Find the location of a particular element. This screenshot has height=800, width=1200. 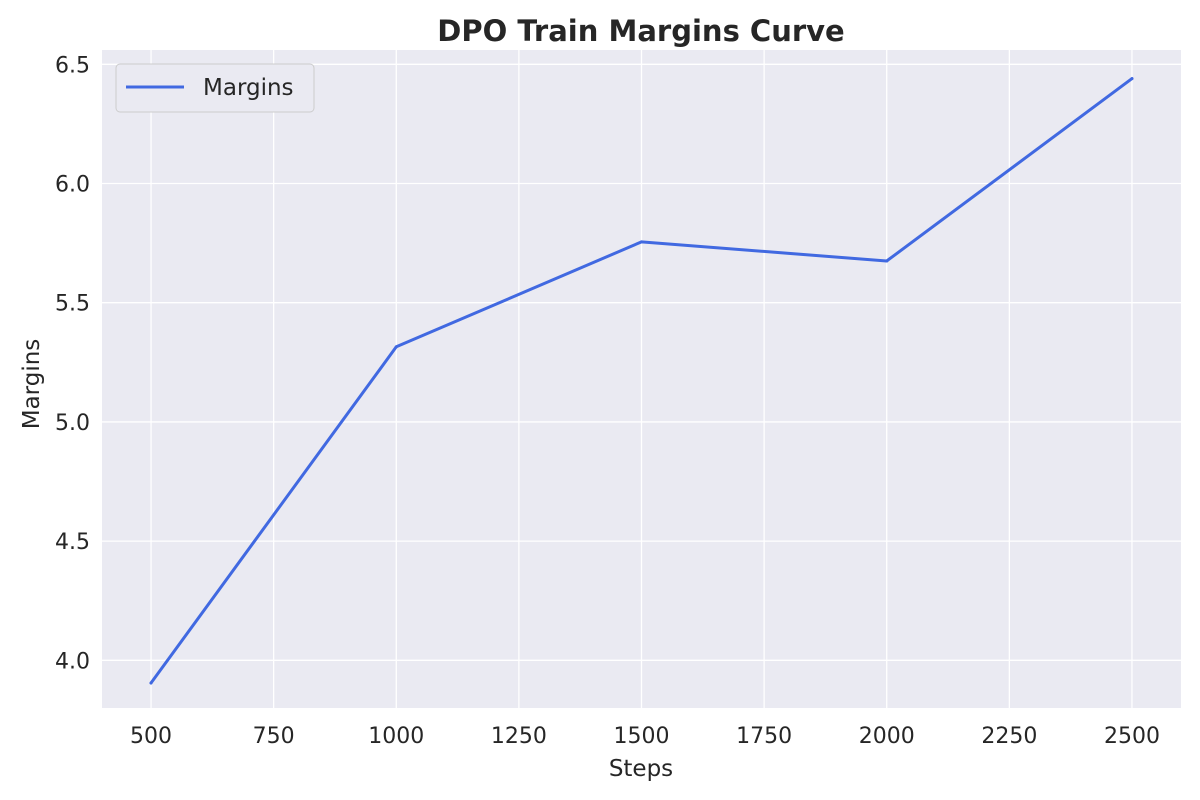

y-tick-label: 6.5 is located at coordinates (72, 65).